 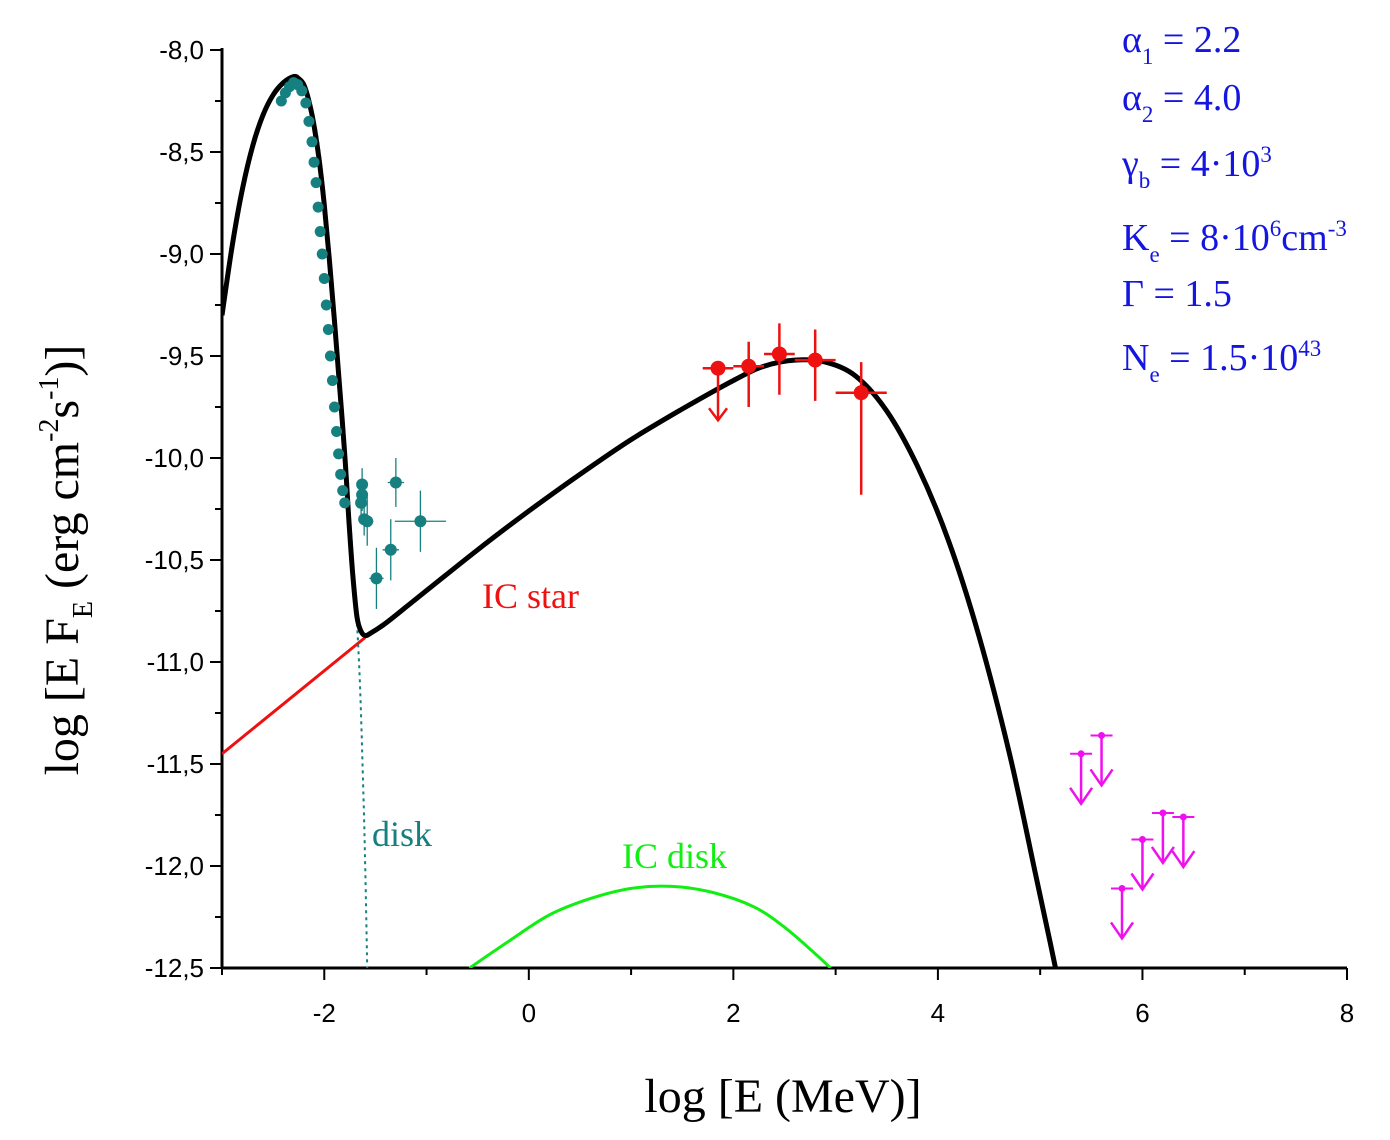 I want to click on gamma-upper-limit-arrowhead, so click(x=718, y=415).